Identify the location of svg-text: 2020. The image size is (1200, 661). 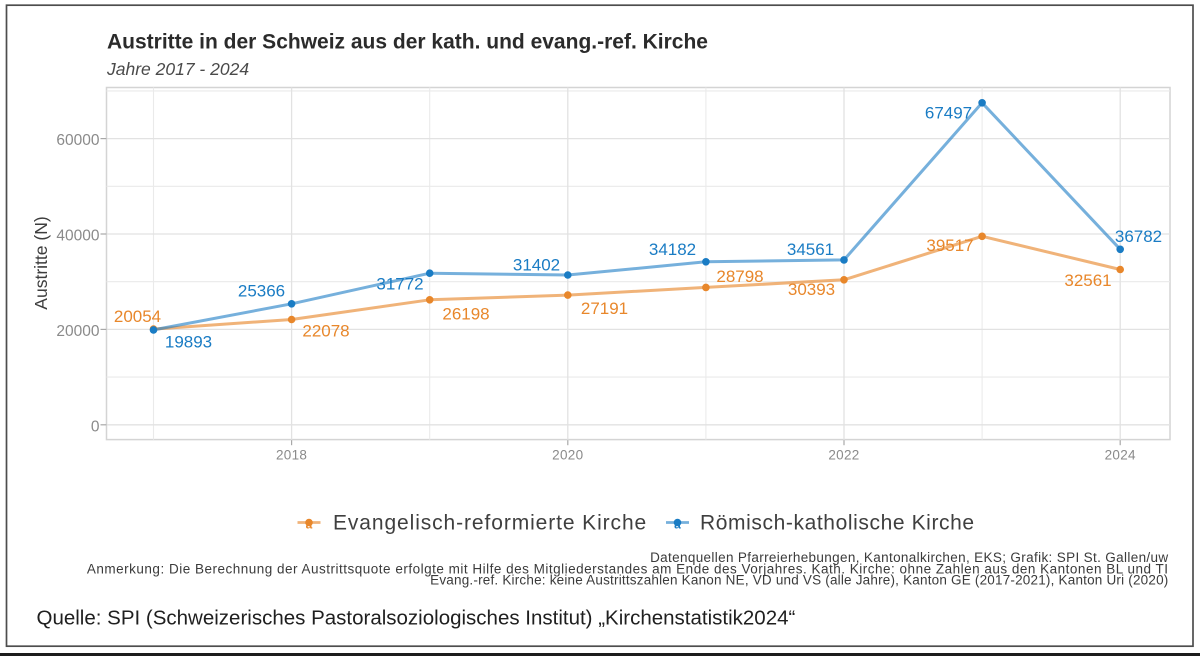
(567, 455).